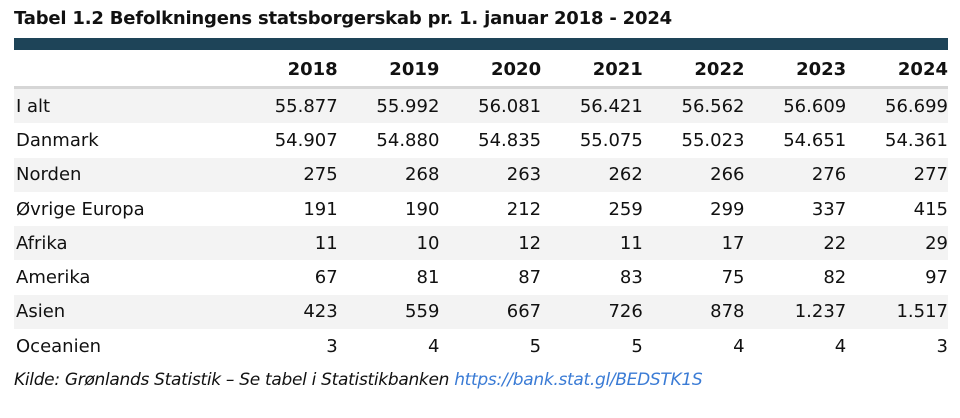 This screenshot has height=418, width=960. I want to click on cell-value: 12, so click(530, 243).